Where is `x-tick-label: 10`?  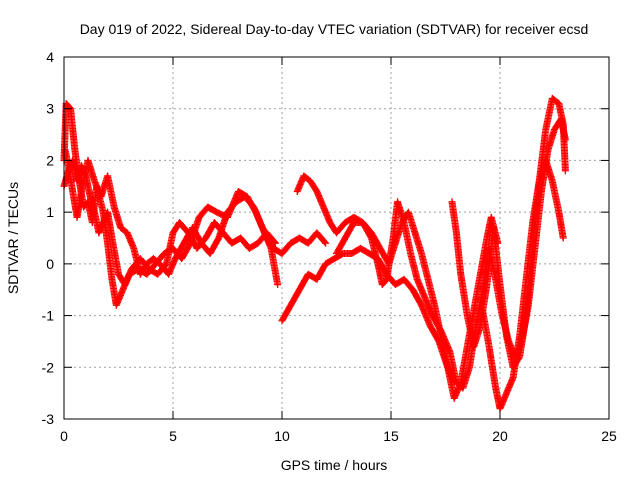
x-tick-label: 10 is located at coordinates (282, 436).